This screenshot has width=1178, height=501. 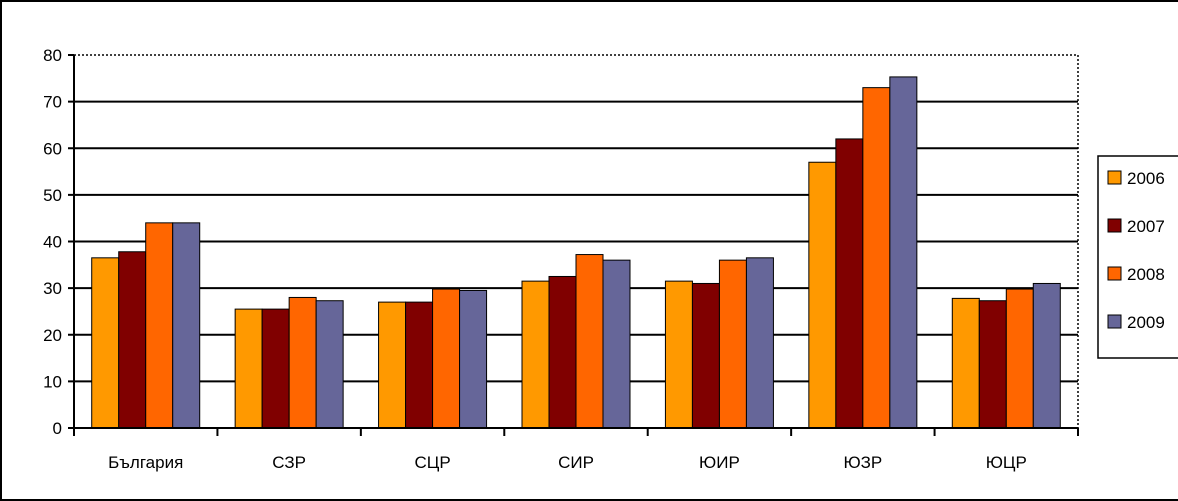 What do you see at coordinates (719, 462) in the screenshot?
I see `x-tick-label: ЮИР` at bounding box center [719, 462].